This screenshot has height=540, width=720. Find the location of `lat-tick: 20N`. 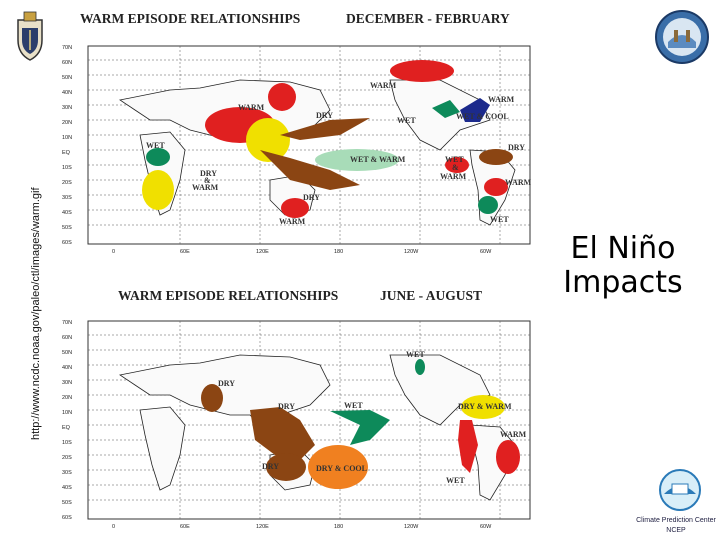

lat-tick: 20N is located at coordinates (67, 398).